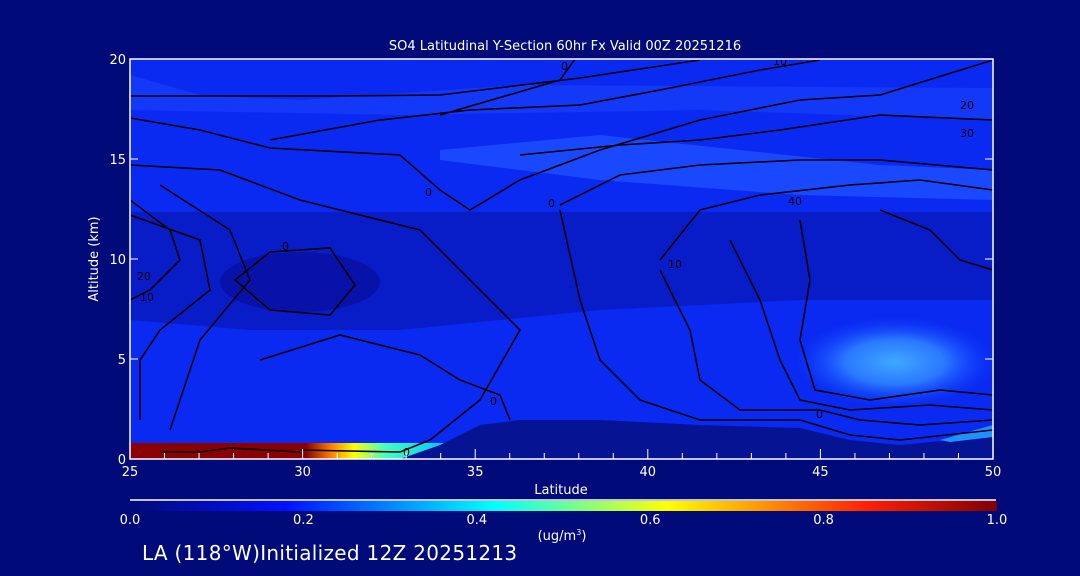  Describe the element at coordinates (967, 133) in the screenshot. I see `contour-label: 30` at that location.